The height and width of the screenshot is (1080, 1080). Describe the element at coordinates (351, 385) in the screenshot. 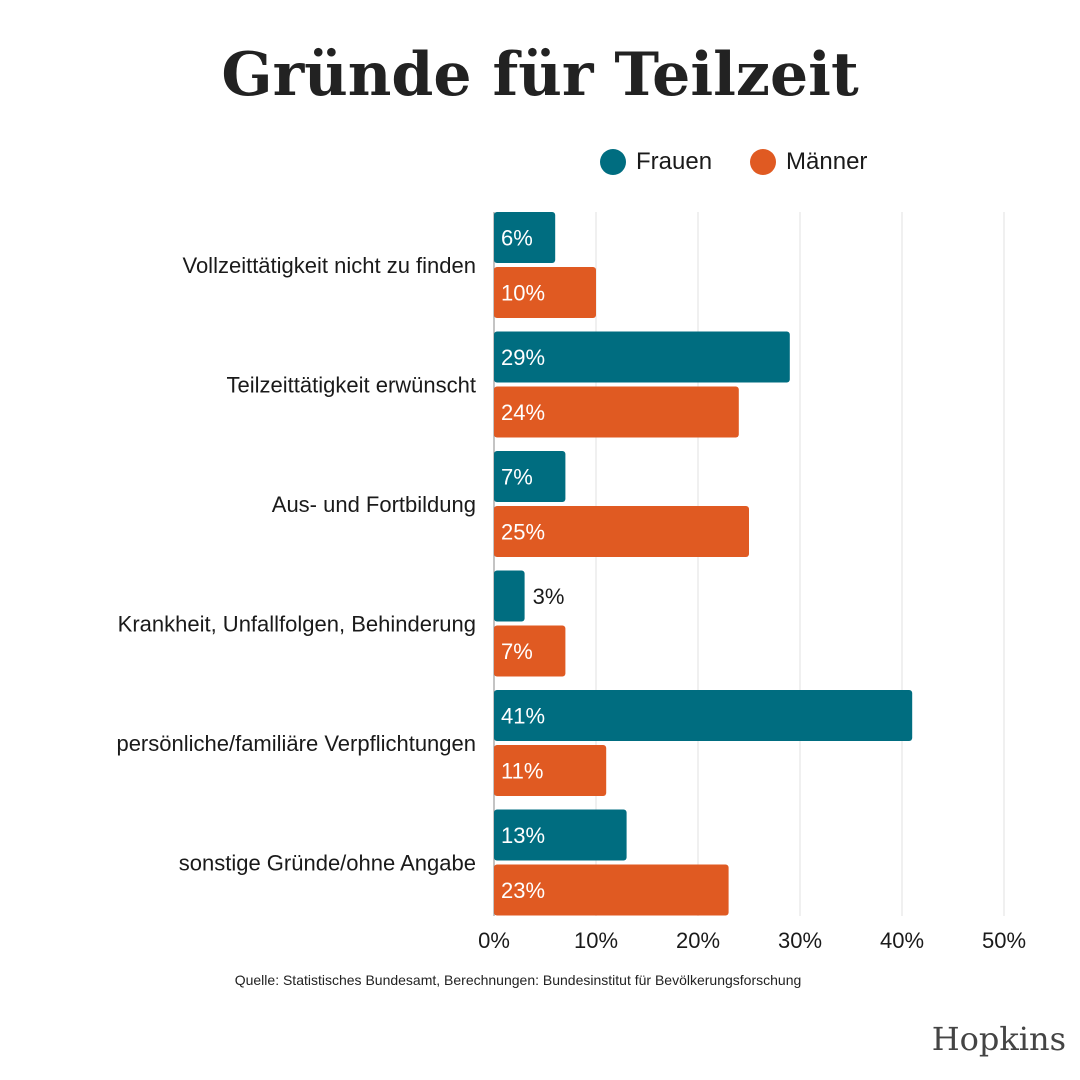

I see `category-label: Teilzeittätigkeit erwünscht` at that location.